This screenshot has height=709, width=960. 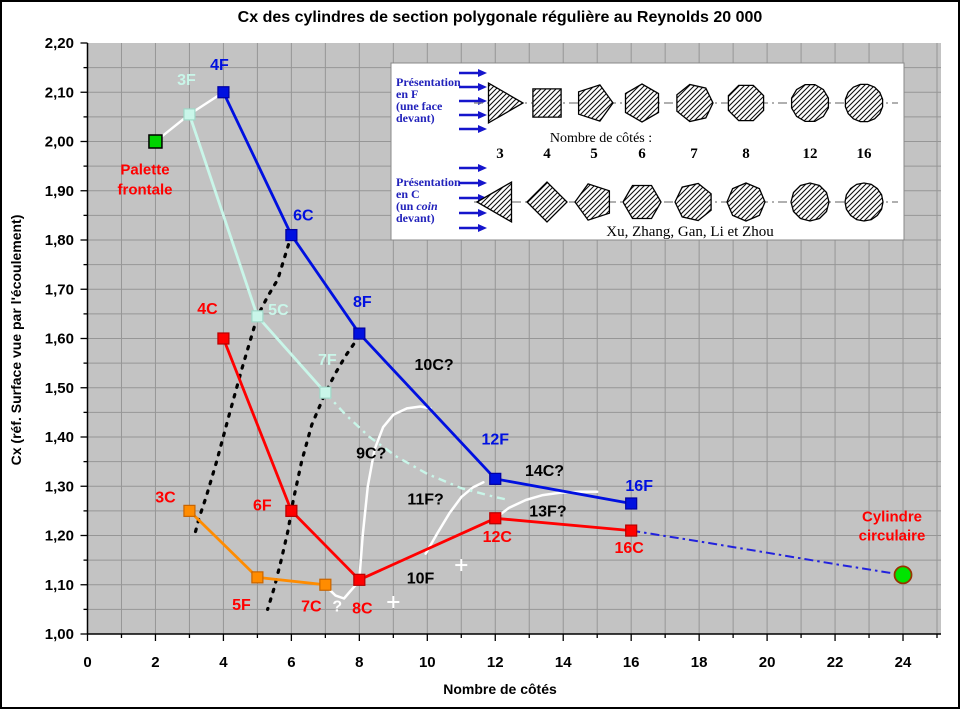 What do you see at coordinates (506, 103) in the screenshot?
I see `polygon-3-sides-F-icon` at bounding box center [506, 103].